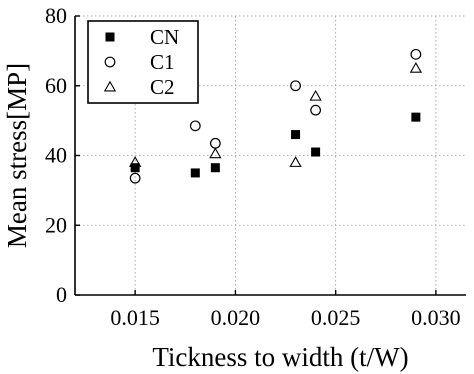 Image resolution: width=474 pixels, height=374 pixels. What do you see at coordinates (135, 317) in the screenshot?
I see `x-tick-label: 0.015` at bounding box center [135, 317].